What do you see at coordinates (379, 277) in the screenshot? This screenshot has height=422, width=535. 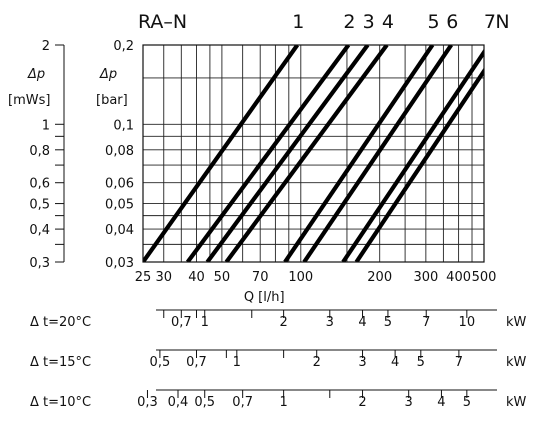 I see `x-tick-label: 200` at bounding box center [379, 277].